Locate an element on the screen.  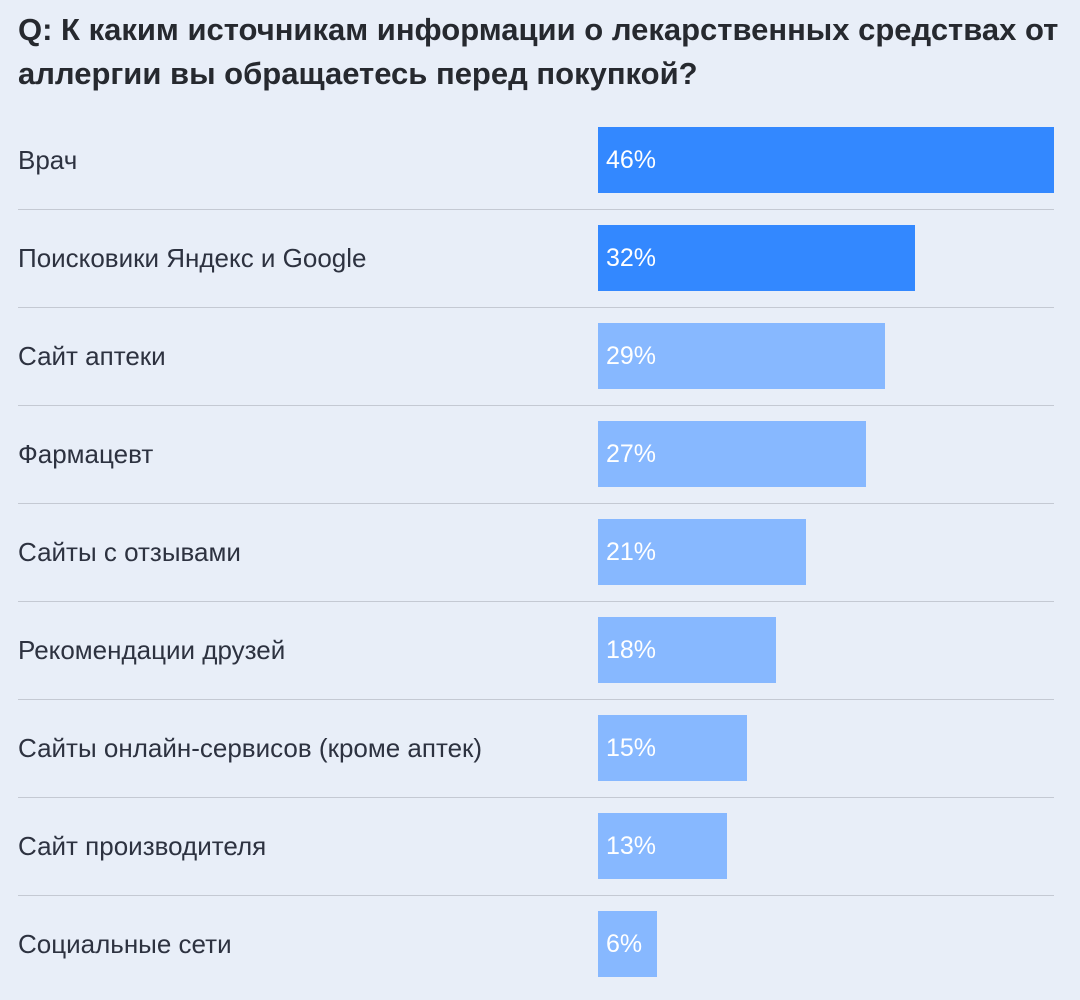
category-label: Социальные сети is located at coordinates (125, 944).